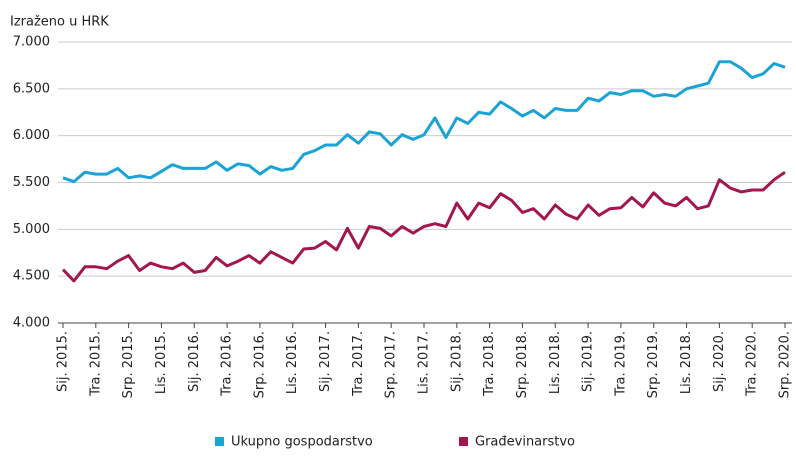 The image size is (796, 457). I want to click on x-tick-label: Srp. 2019., so click(653, 364).